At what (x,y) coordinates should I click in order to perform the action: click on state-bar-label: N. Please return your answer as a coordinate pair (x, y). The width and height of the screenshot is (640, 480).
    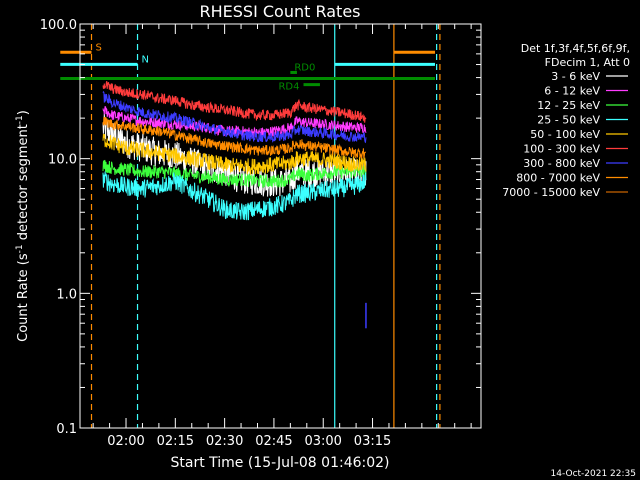
    Looking at the image, I should click on (145, 59).